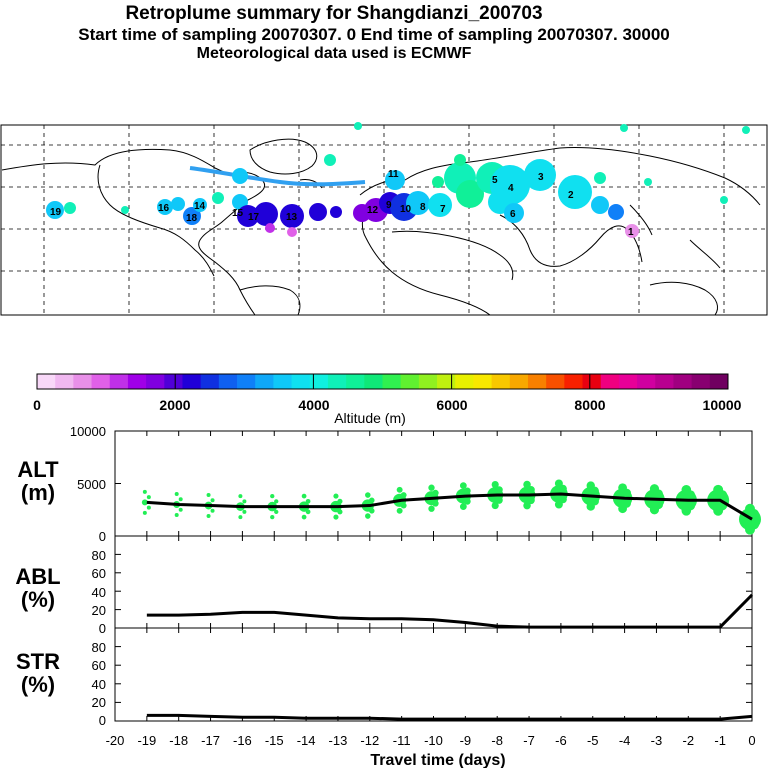  Describe the element at coordinates (541, 177) in the screenshot. I see `day-label: 3` at that location.